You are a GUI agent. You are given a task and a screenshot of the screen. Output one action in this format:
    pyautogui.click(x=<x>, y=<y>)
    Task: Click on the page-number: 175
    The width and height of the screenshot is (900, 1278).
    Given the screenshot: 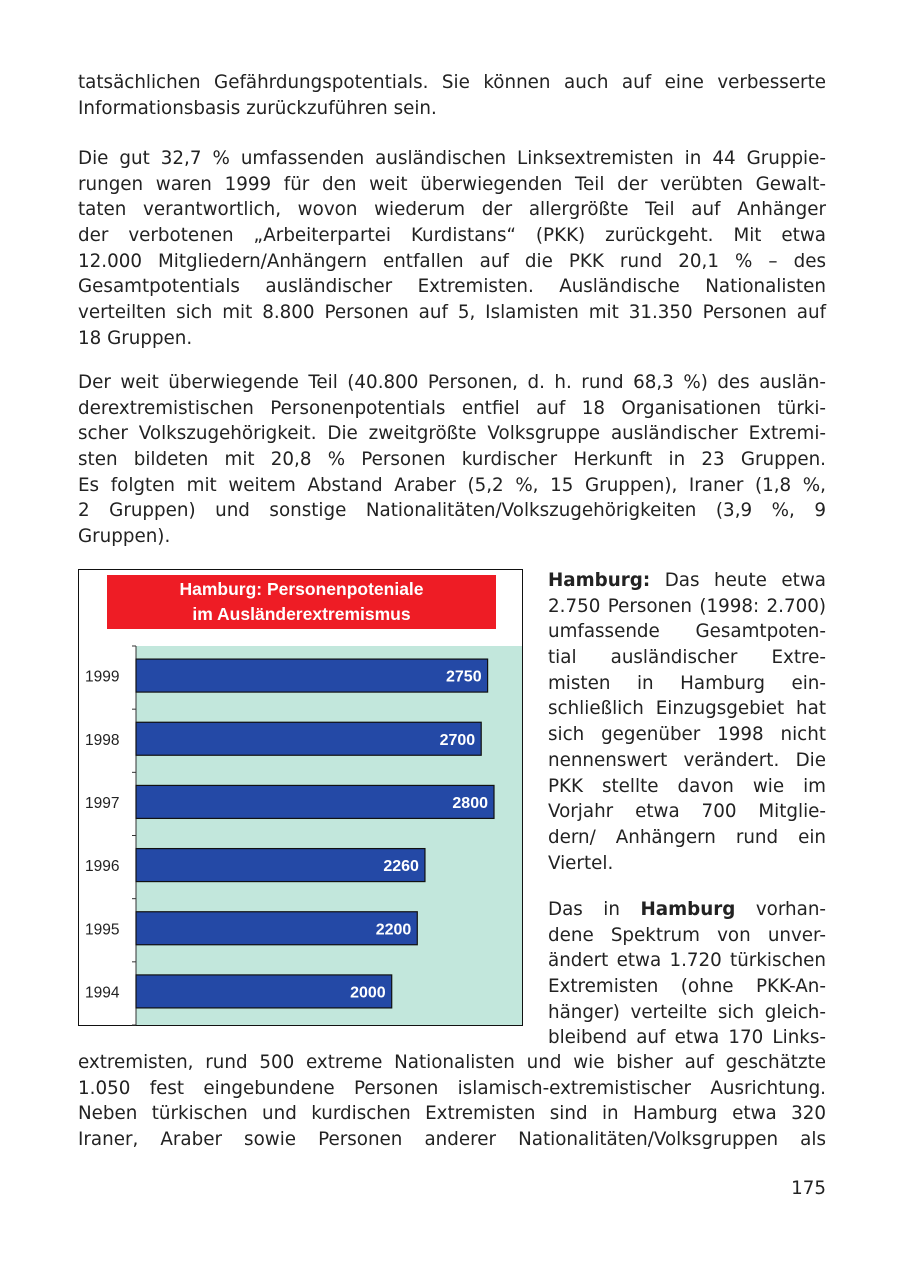 What is the action you would take?
    pyautogui.click(x=808, y=1188)
    